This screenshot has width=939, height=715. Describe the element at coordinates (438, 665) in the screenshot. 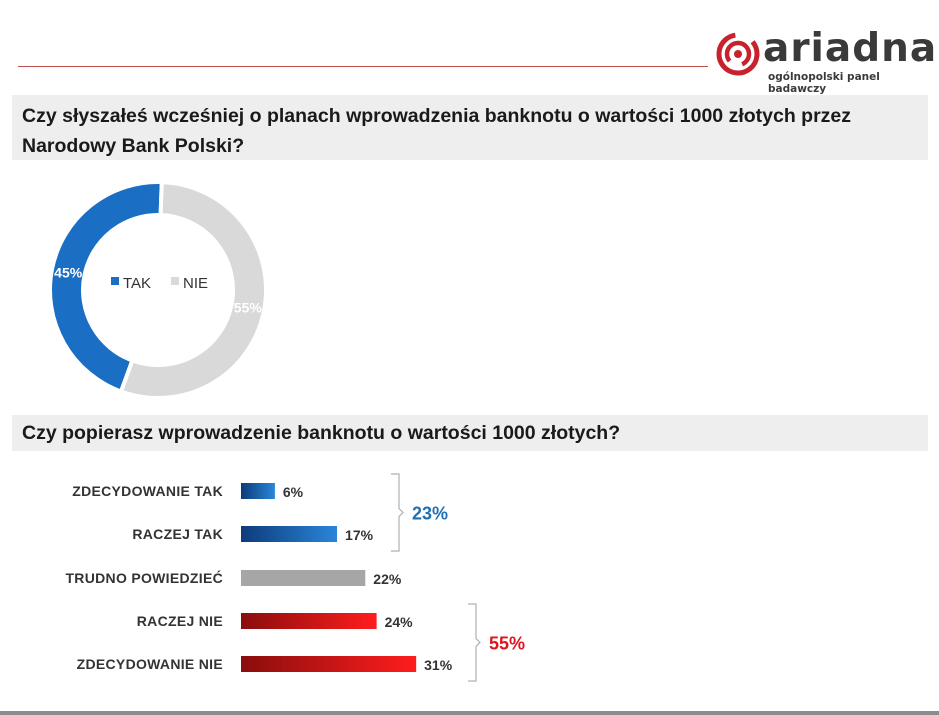

I see `bar-value-label: 31%` at that location.